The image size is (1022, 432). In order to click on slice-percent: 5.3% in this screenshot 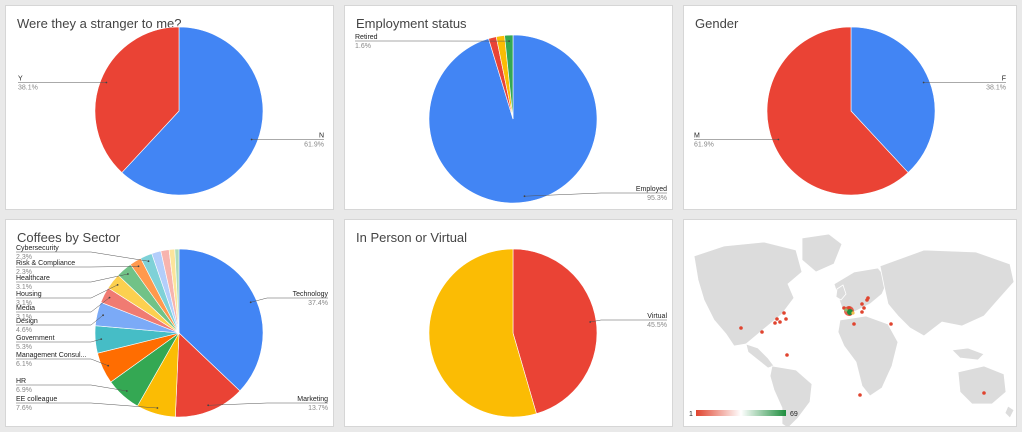, I will do `click(24, 347)`.